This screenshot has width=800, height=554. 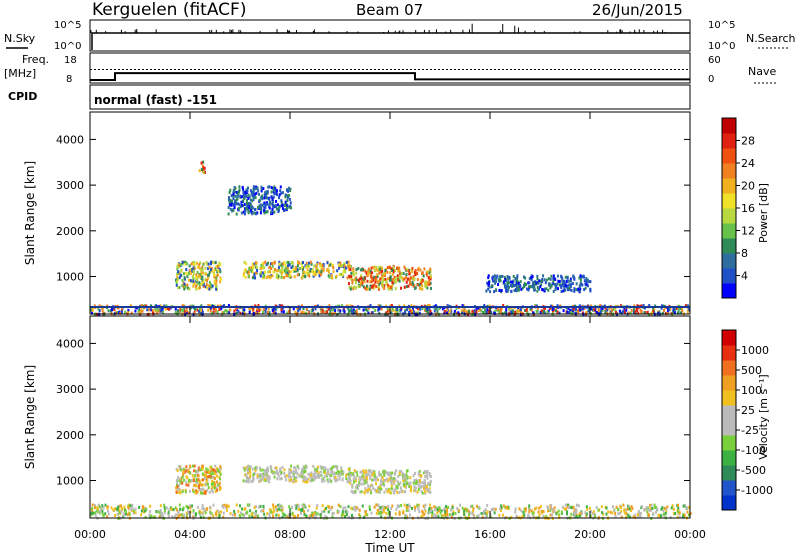 What do you see at coordinates (757, 490) in the screenshot?
I see `colorbar-tick-label: -1000` at bounding box center [757, 490].